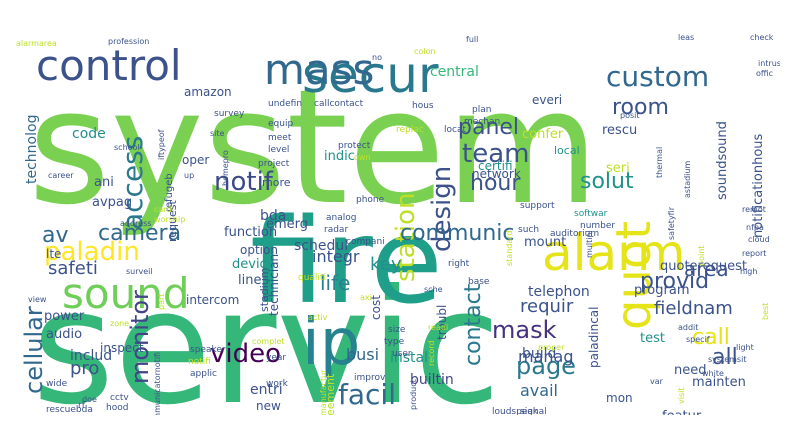 The height and width of the screenshot is (427, 790). Describe the element at coordinates (488, 127) in the screenshot. I see `word-panel: panel` at that location.